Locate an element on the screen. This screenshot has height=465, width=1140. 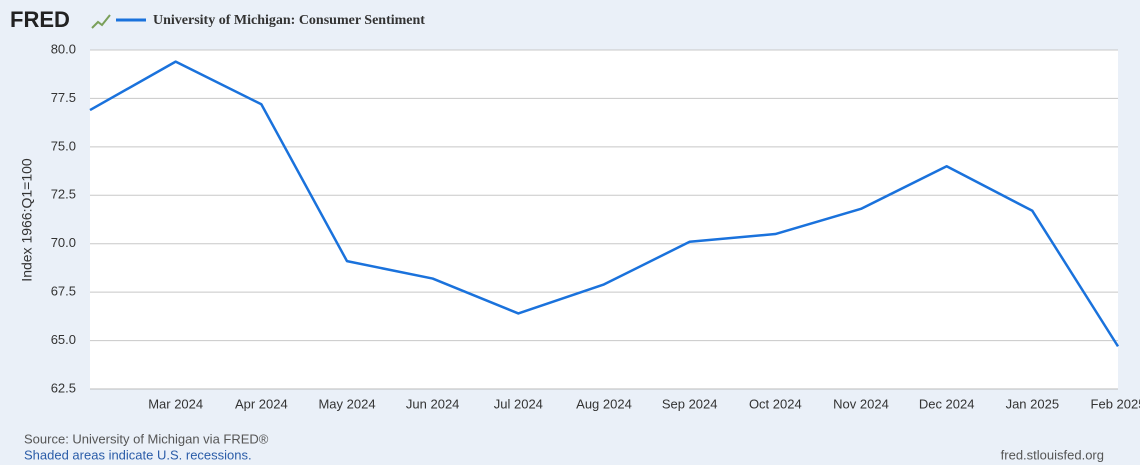
x-tick-label: Jul 2024 is located at coordinates (518, 403).